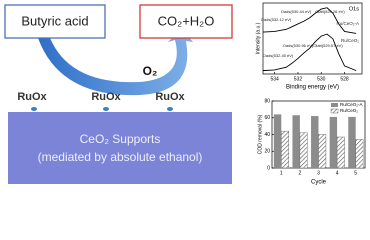 This screenshot has height=240, width=370. I want to click on x-tick-label: 528, so click(344, 79).